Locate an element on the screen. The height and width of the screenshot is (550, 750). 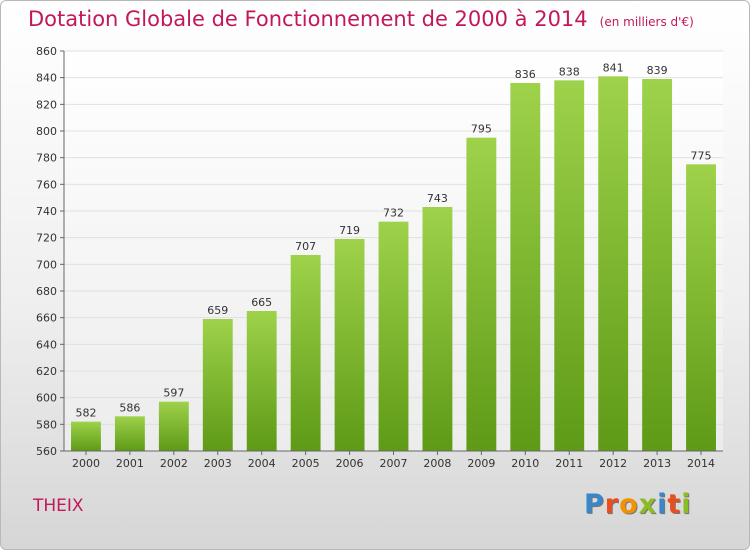
x-tick-label: 2005 is located at coordinates (306, 463).